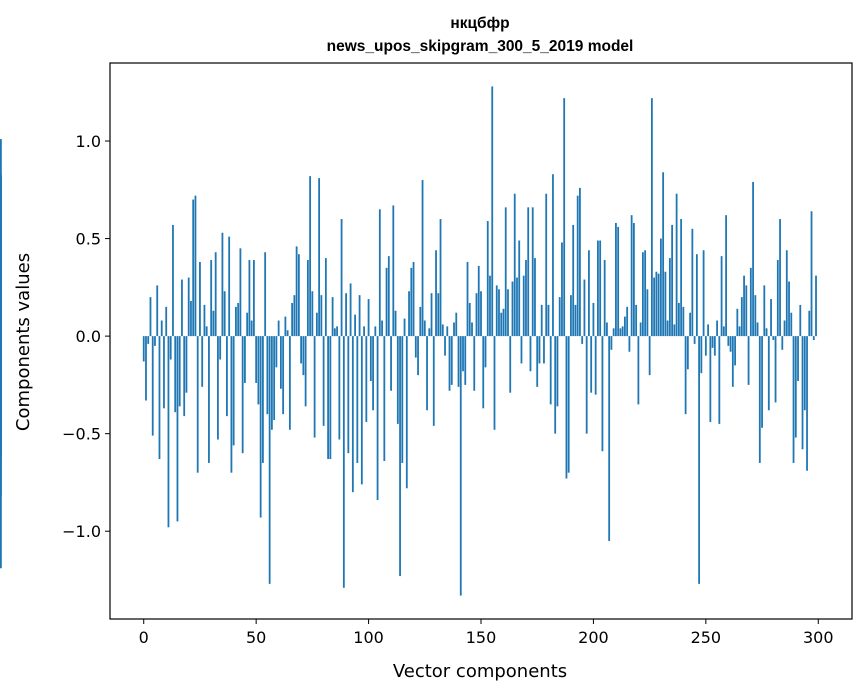  Describe the element at coordinates (81, 531) in the screenshot. I see `y-tick-label: −1.0` at that location.